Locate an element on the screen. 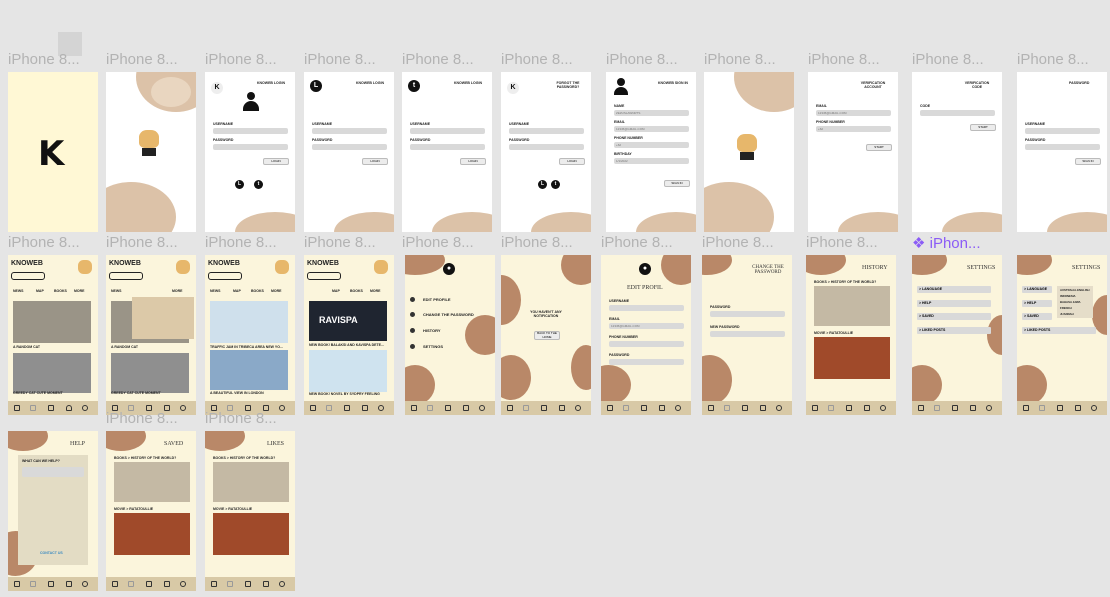  password-frame: PASSWORD USERNAME PASSWORD SIGN IN is located at coordinates (1062, 152).